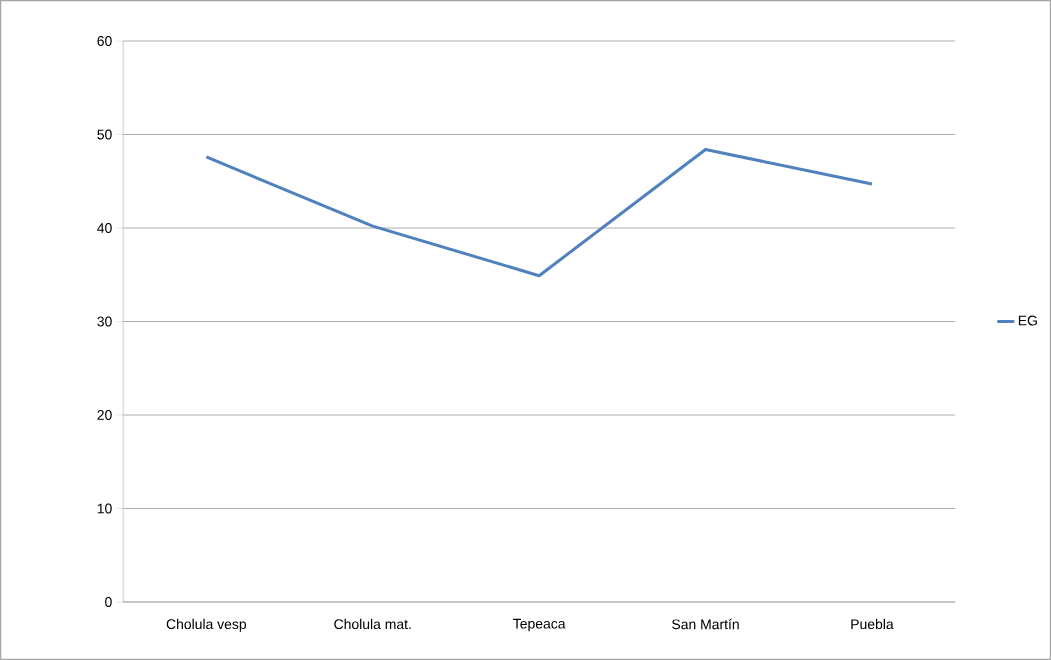 This screenshot has height=660, width=1051. Describe the element at coordinates (539, 625) in the screenshot. I see `x-tick-label: Tepeaca` at that location.